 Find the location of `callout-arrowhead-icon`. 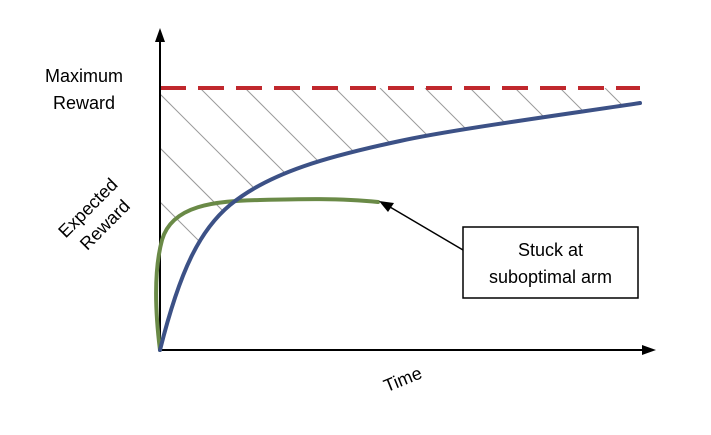

callout-arrowhead-icon is located at coordinates (386, 206).